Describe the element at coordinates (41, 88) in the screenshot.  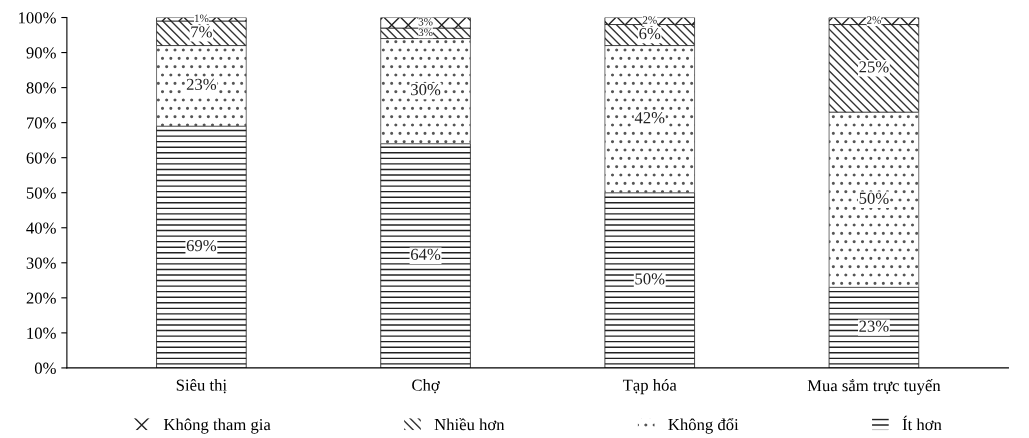
I see `y-tick-label: 80%` at that location.